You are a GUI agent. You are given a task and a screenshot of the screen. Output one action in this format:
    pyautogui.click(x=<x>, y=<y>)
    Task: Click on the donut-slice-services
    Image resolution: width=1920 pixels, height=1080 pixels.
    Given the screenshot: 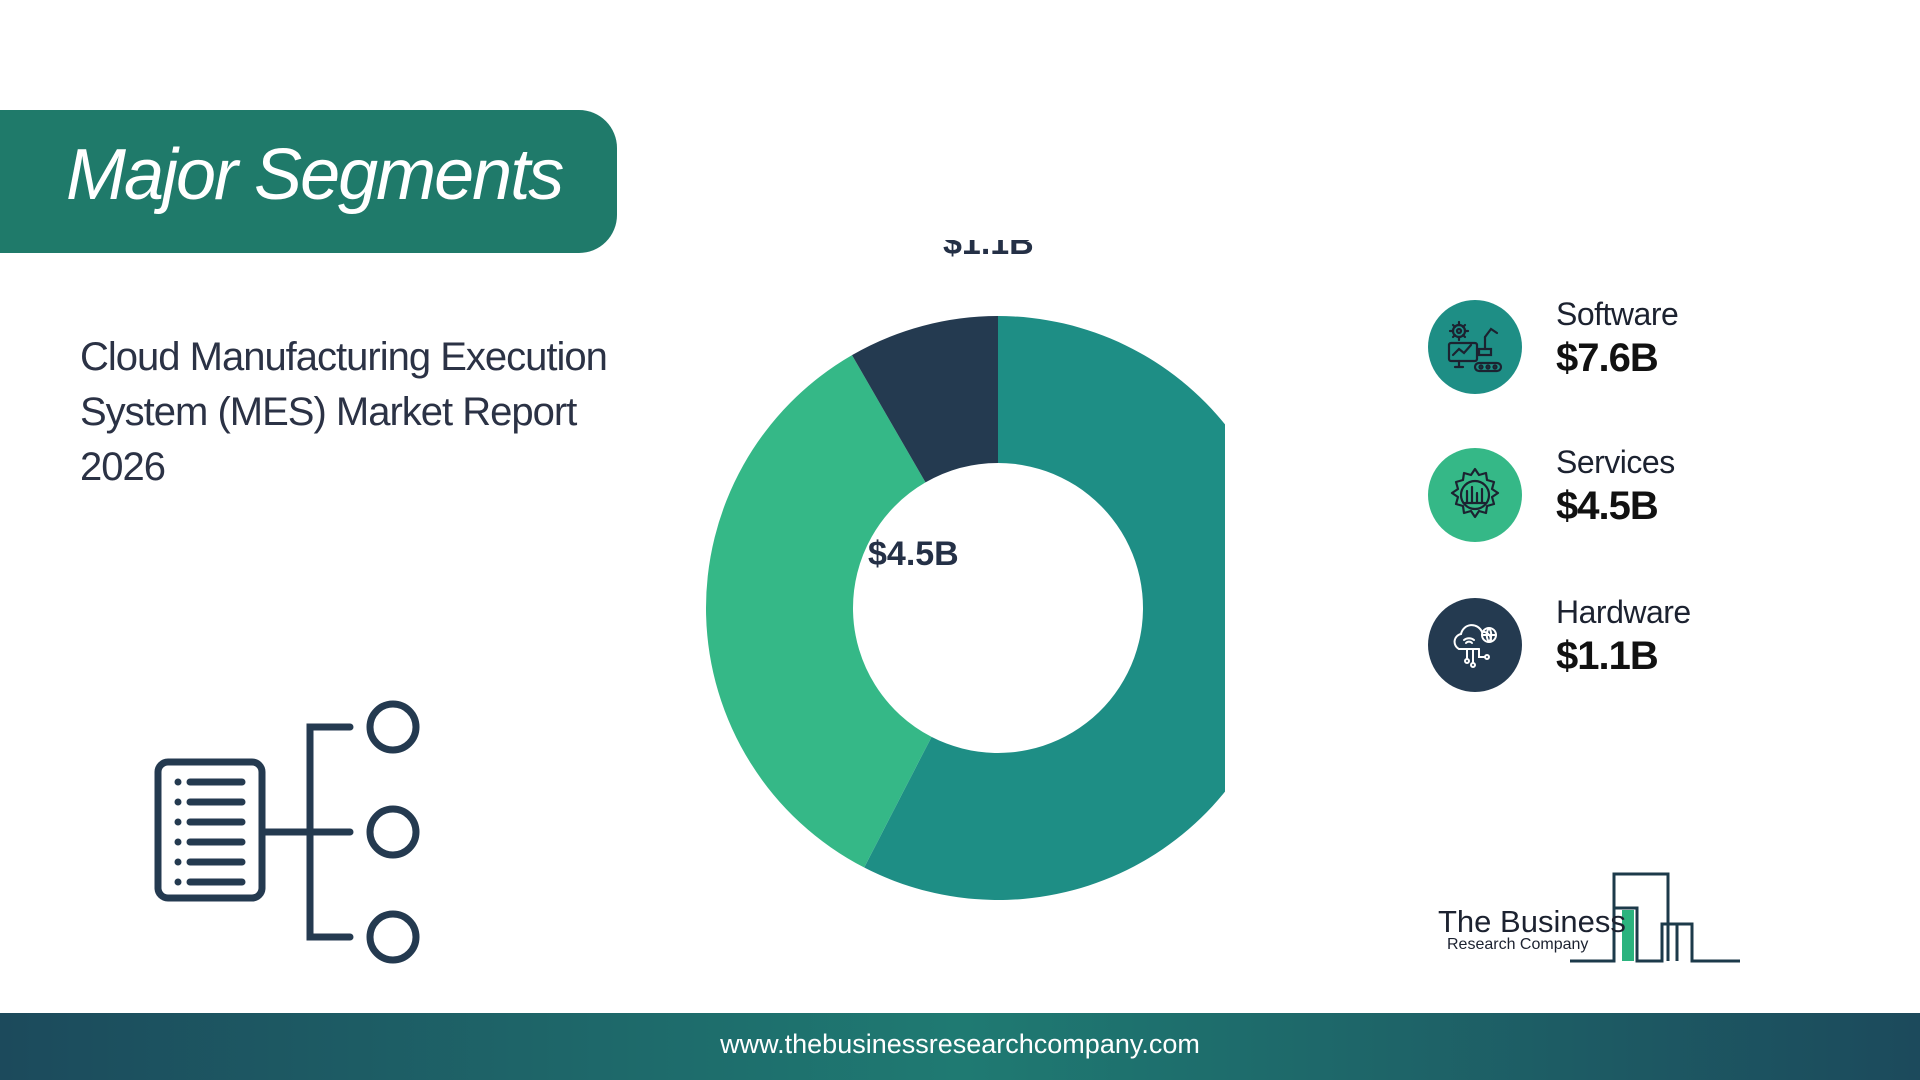 What is the action you would take?
    pyautogui.click(x=819, y=611)
    